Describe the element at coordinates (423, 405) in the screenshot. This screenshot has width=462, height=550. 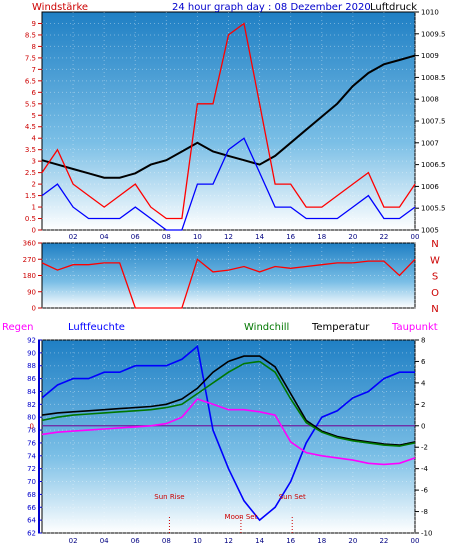
I see `temperature-tick-label: 2` at that location.